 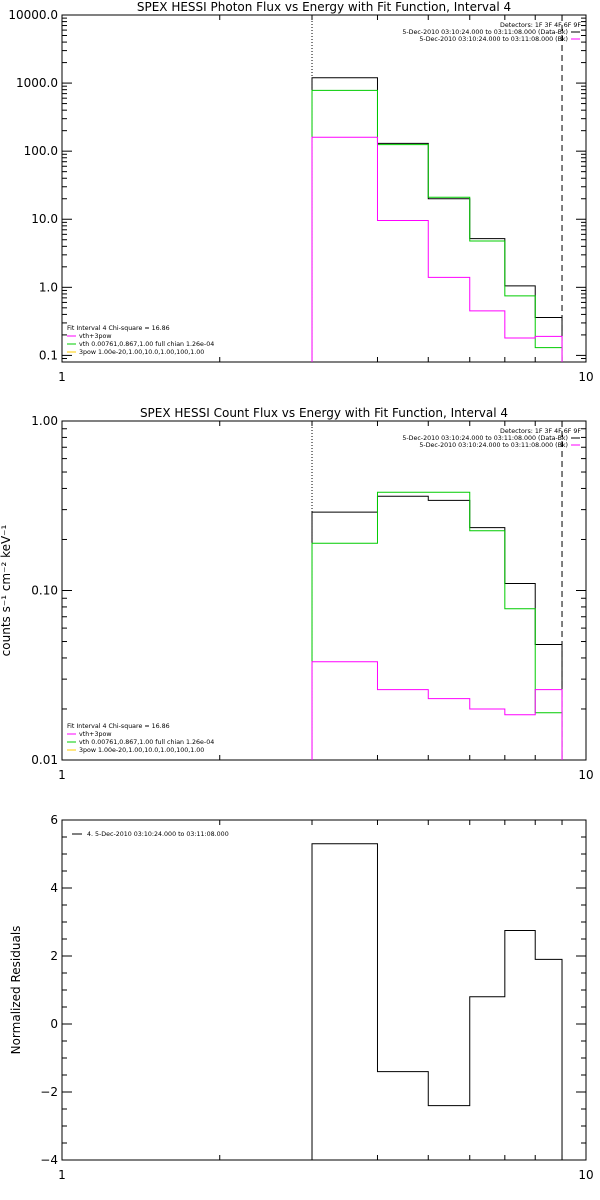 I want to click on y-tick-label: 6, so click(x=54, y=820).